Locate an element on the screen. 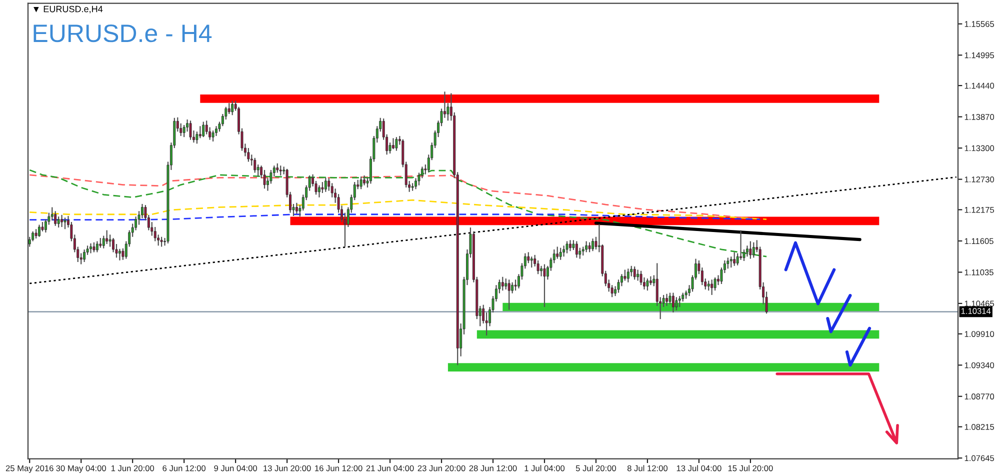 The image size is (1000, 475). x-tick-label: 25 May 2016 is located at coordinates (30, 469).